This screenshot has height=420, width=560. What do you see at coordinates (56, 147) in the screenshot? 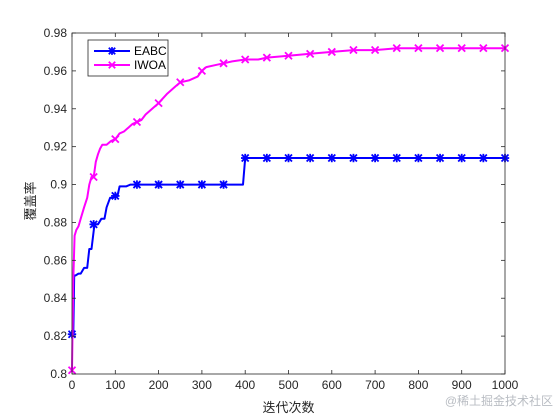
I see `y-tick-label: 0.92` at bounding box center [56, 147].